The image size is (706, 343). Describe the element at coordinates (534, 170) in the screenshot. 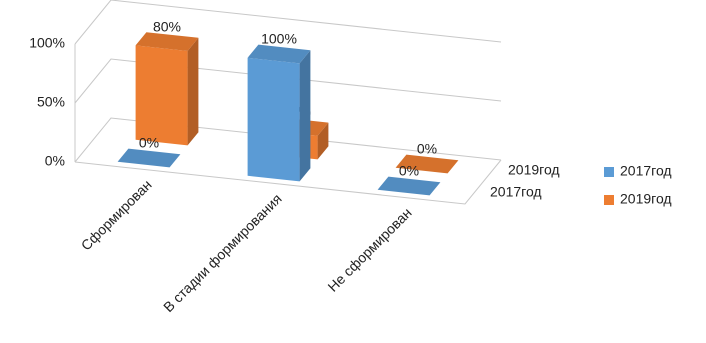

I see `depth-label: 2019год` at that location.